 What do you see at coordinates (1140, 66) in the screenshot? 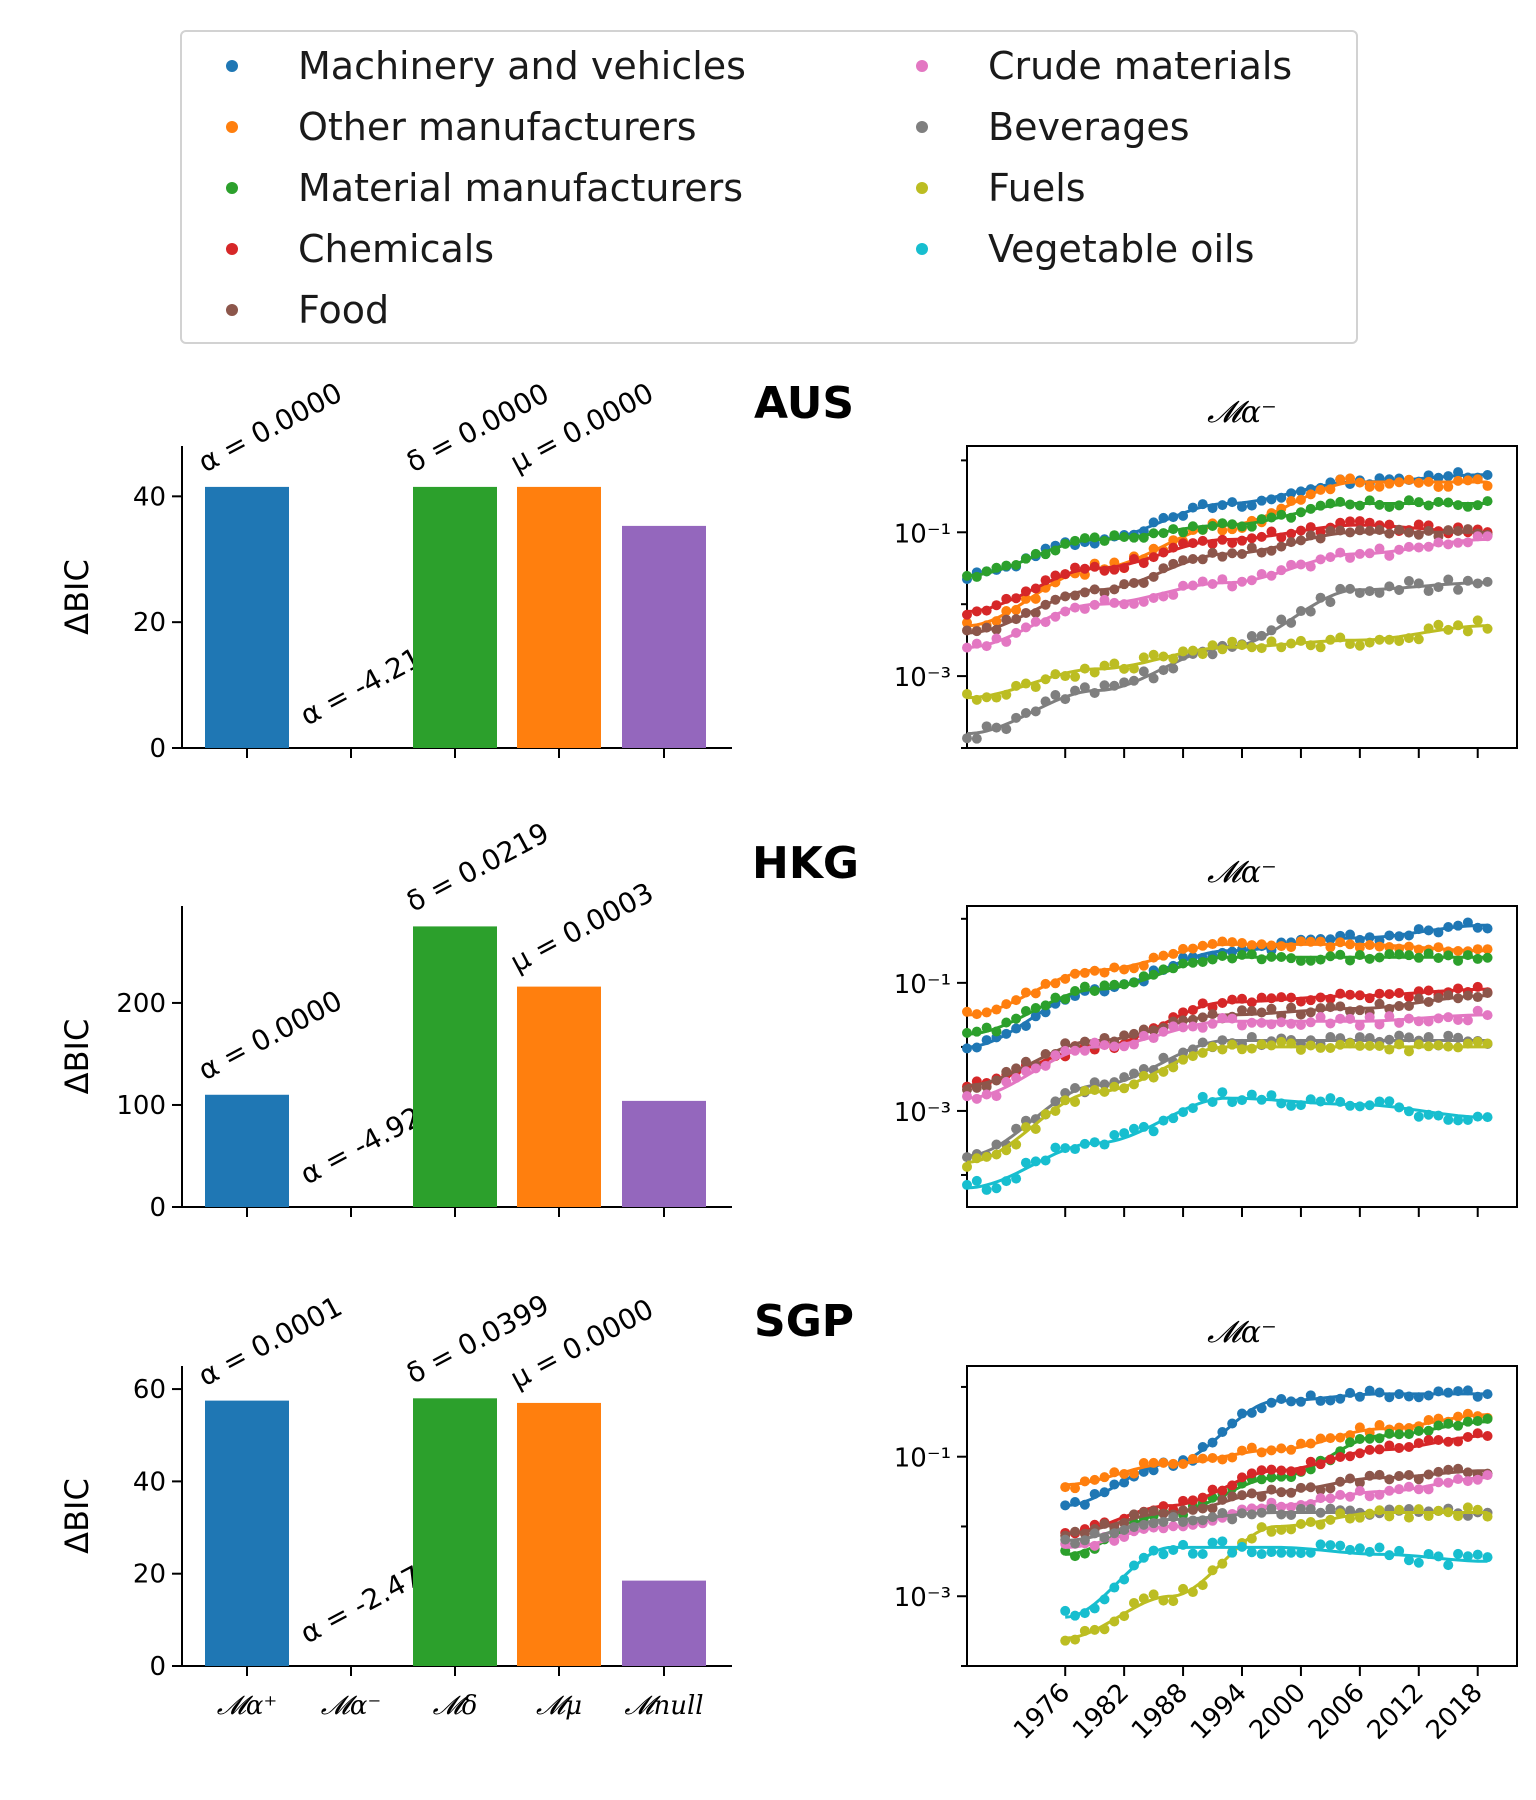
I see `legend-label: Crude materials` at bounding box center [1140, 66].